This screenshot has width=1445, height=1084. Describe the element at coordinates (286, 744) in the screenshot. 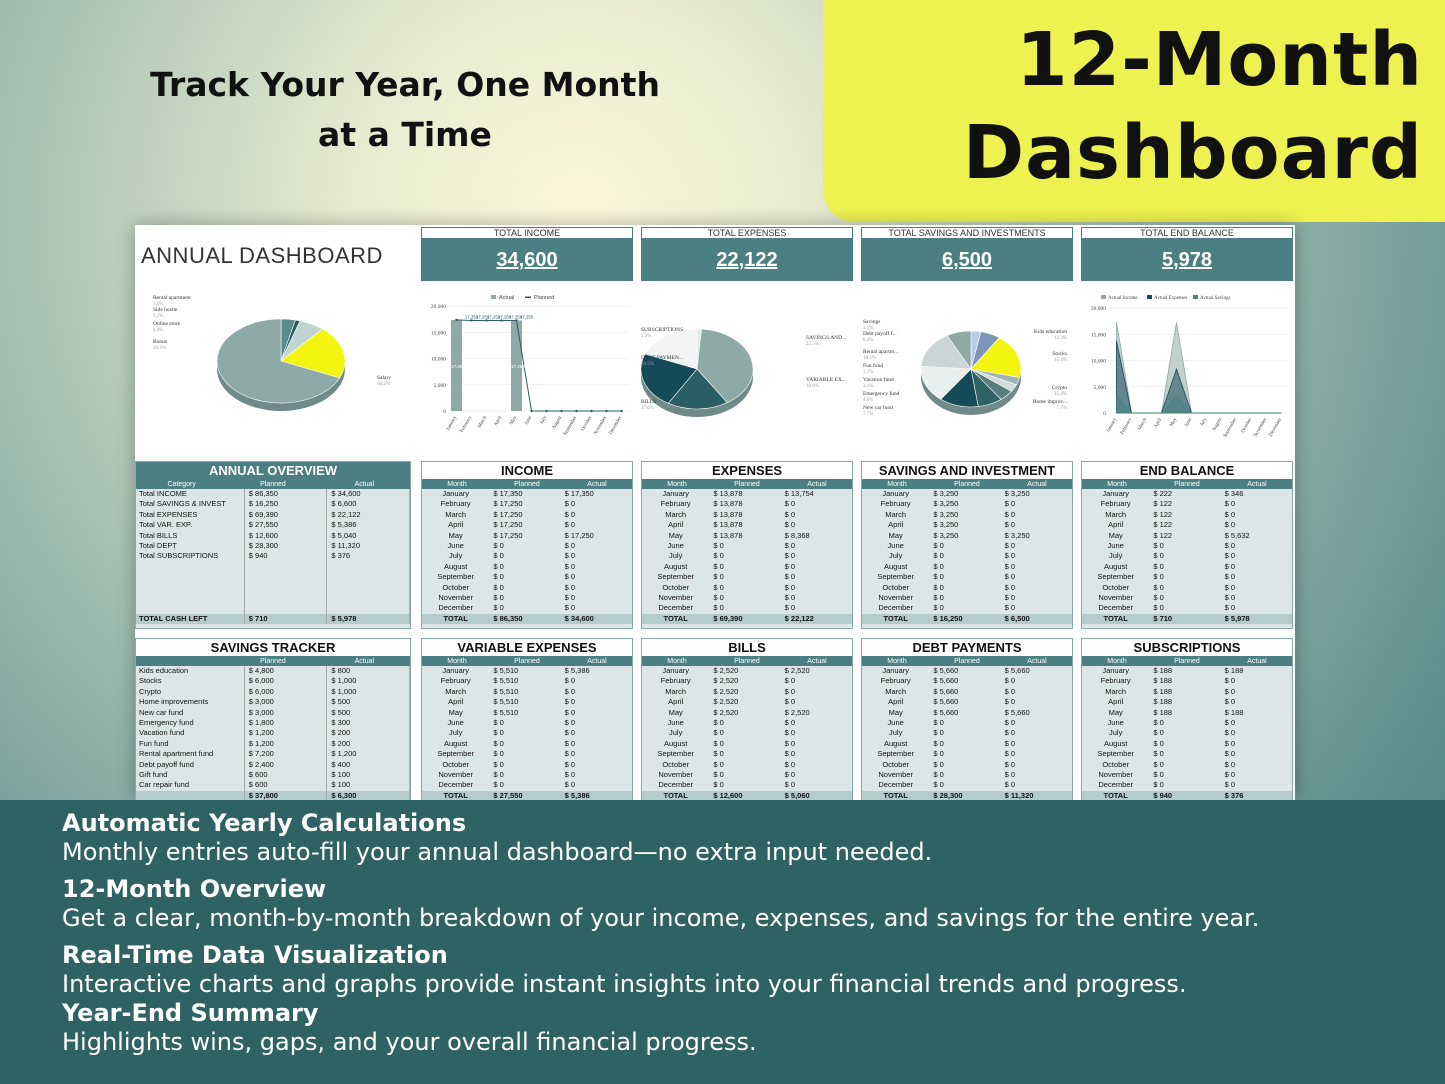

I see `table-cell: $ 1,200` at that location.